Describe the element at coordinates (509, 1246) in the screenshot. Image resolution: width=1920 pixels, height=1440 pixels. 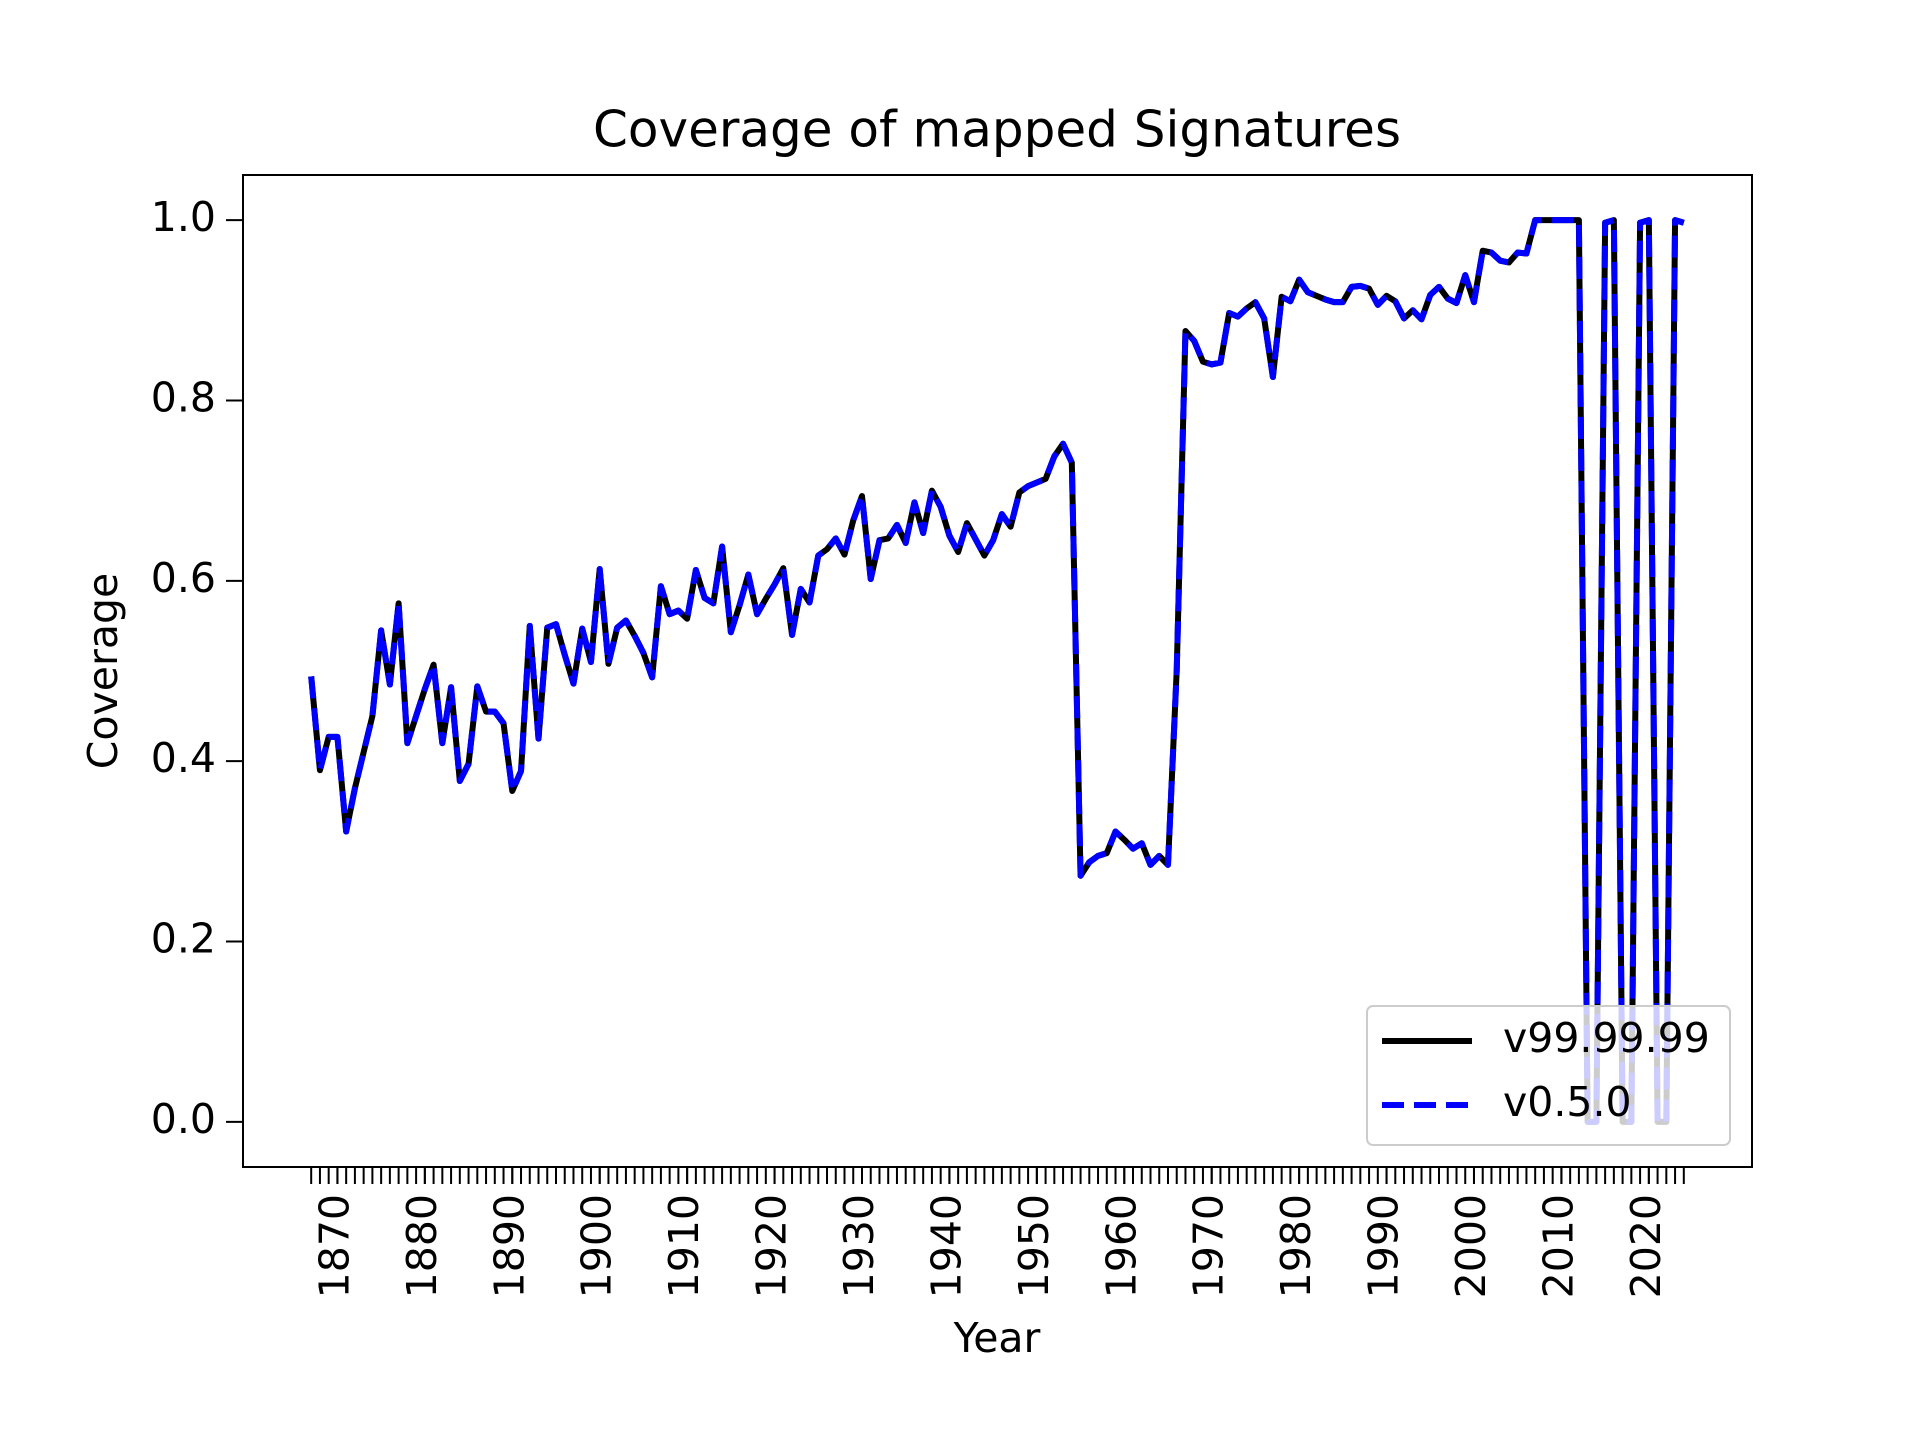
I see `x-tick-label: 1890` at that location.